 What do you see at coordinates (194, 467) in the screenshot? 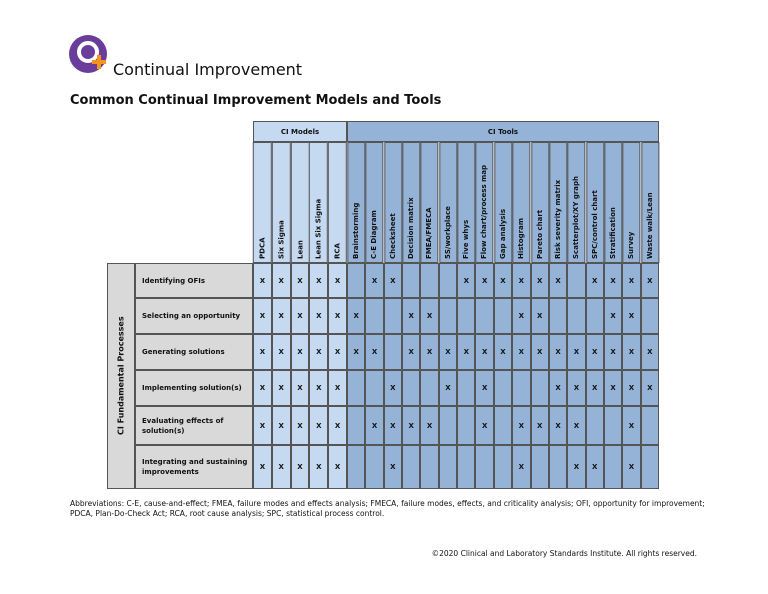
I see `row-label: Integrating and sustaining improvements` at bounding box center [194, 467].